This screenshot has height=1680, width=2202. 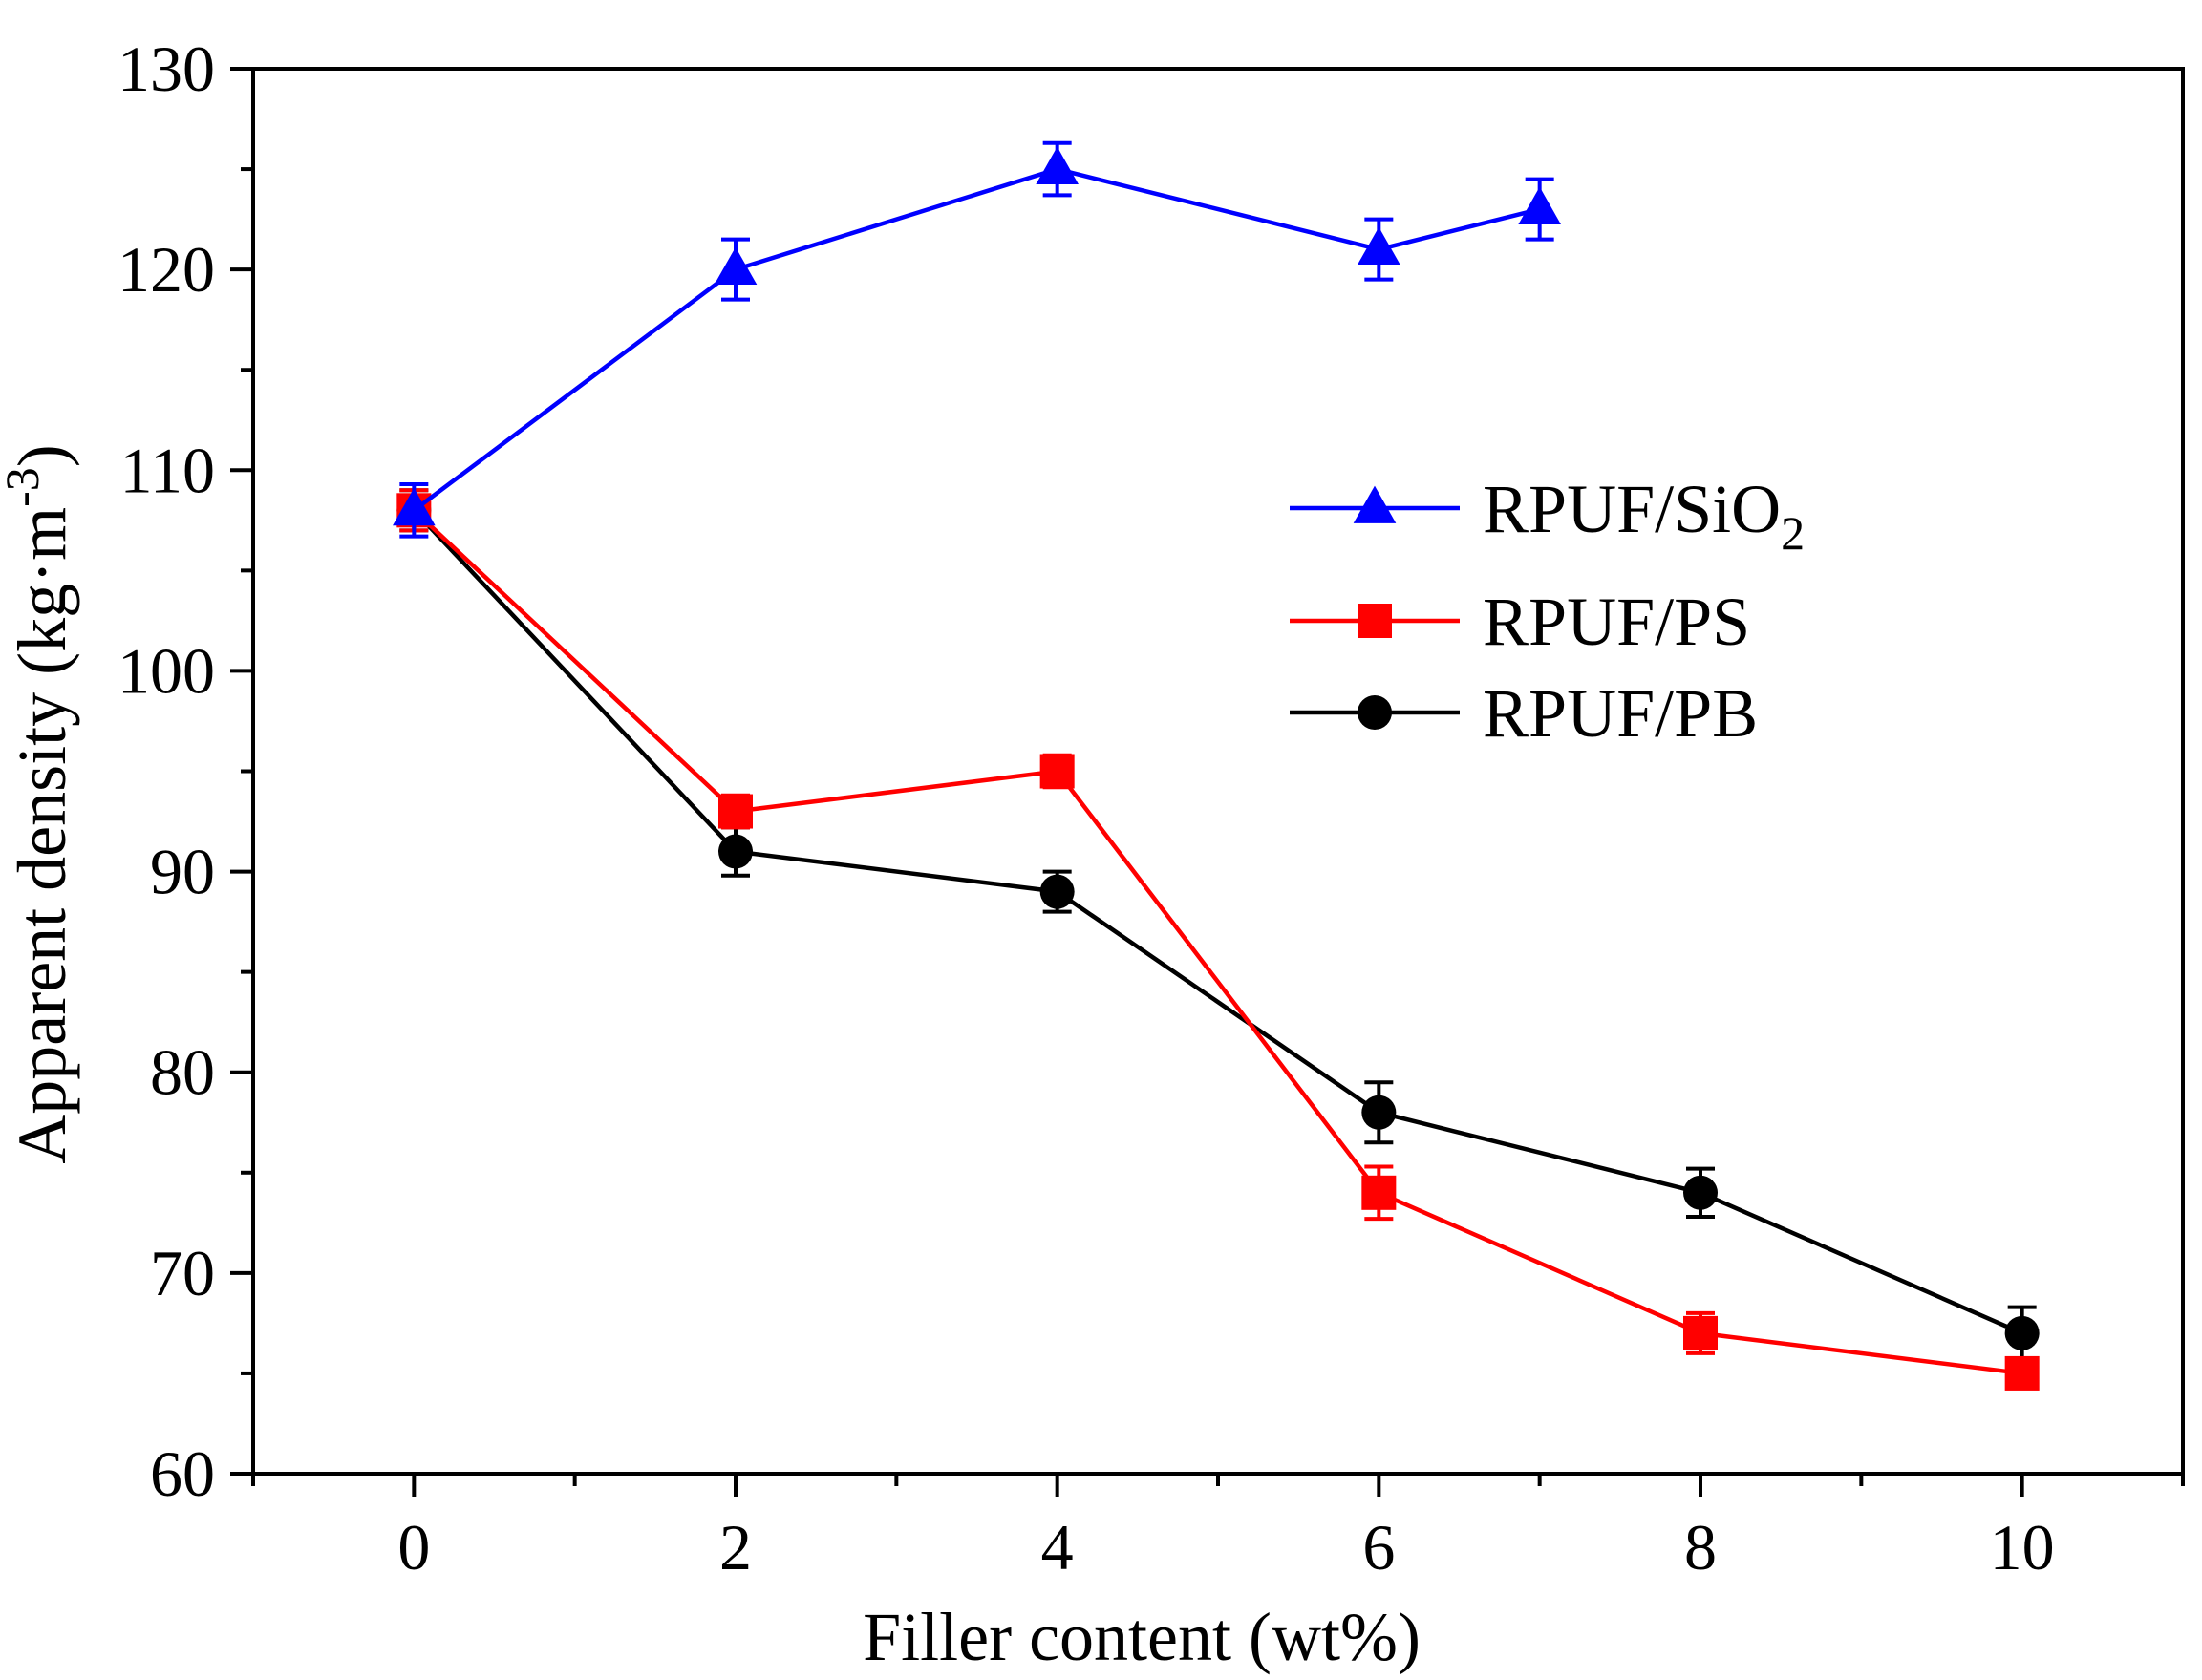 I want to click on x-tick-label: 10, so click(x=2023, y=1547).